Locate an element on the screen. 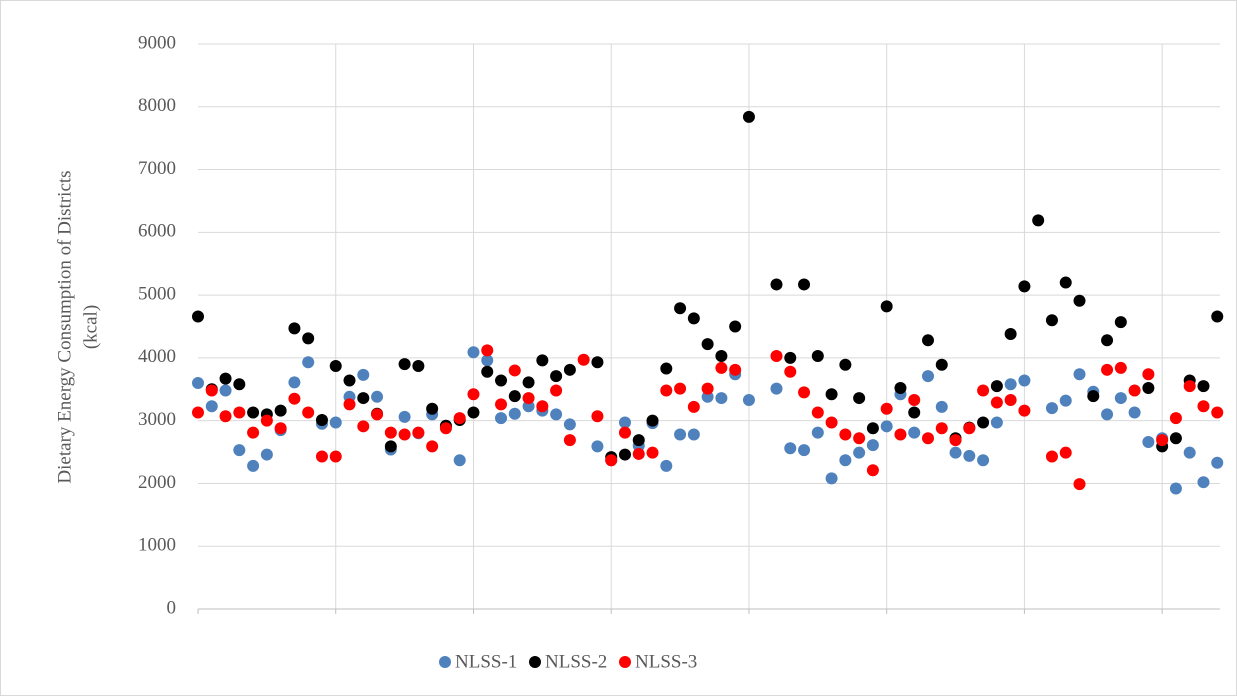  y-tick-label: 2000 is located at coordinates (157, 482).